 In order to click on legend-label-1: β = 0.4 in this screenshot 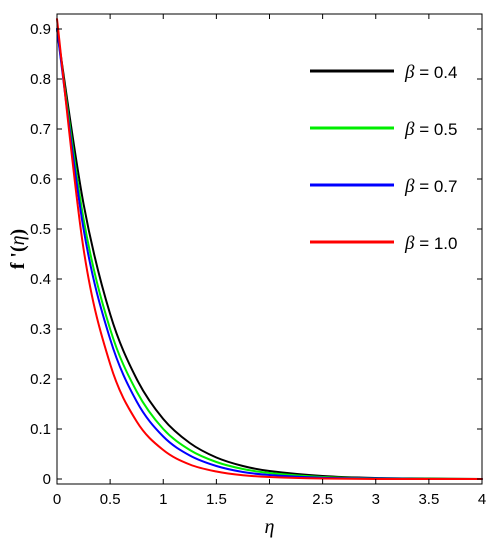, I will do `click(430, 72)`.